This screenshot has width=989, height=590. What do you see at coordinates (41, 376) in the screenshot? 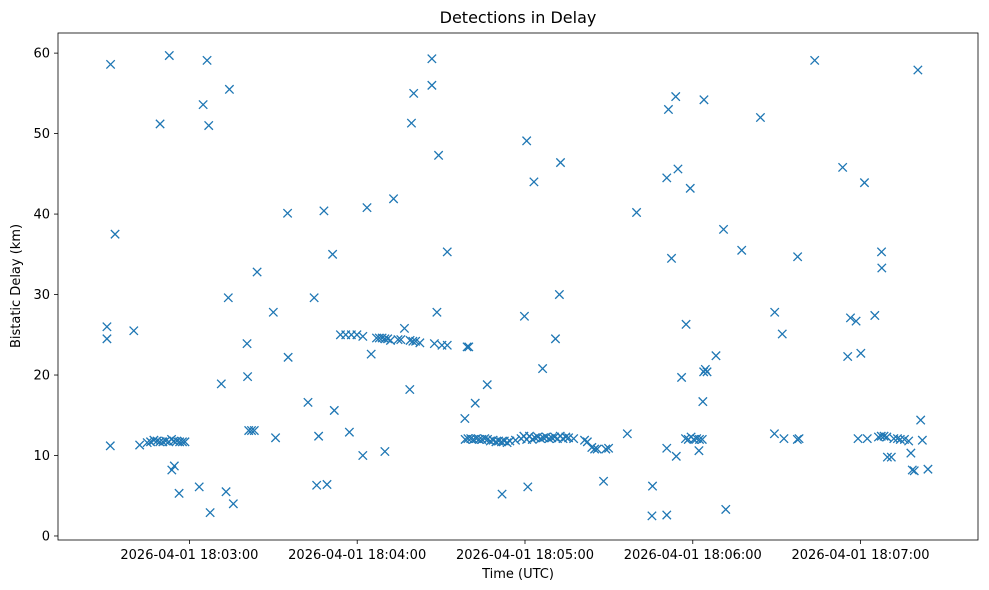
I see `y-tick-label: 20` at bounding box center [41, 376].